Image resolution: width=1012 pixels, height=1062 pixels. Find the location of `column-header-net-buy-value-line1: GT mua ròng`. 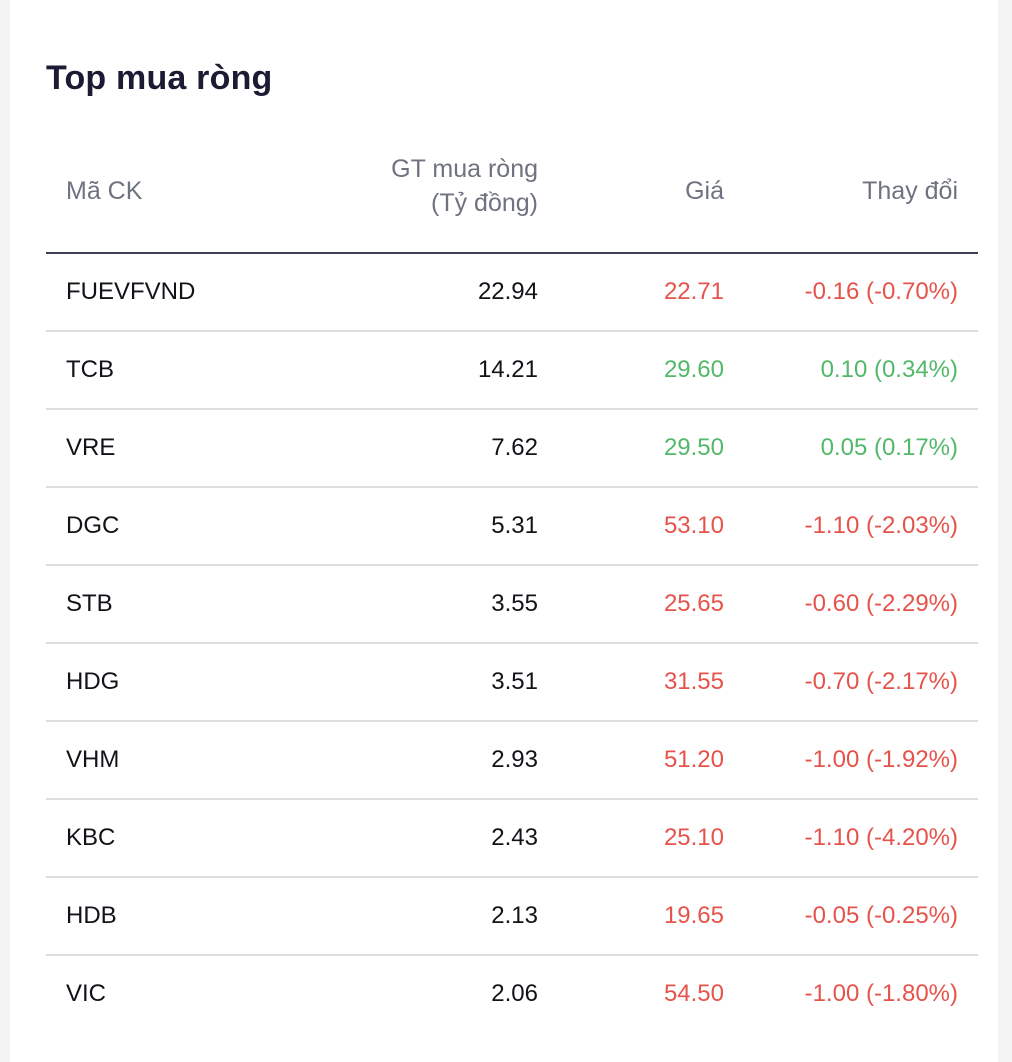

column-header-net-buy-value-line1: GT mua ròng is located at coordinates (464, 169).